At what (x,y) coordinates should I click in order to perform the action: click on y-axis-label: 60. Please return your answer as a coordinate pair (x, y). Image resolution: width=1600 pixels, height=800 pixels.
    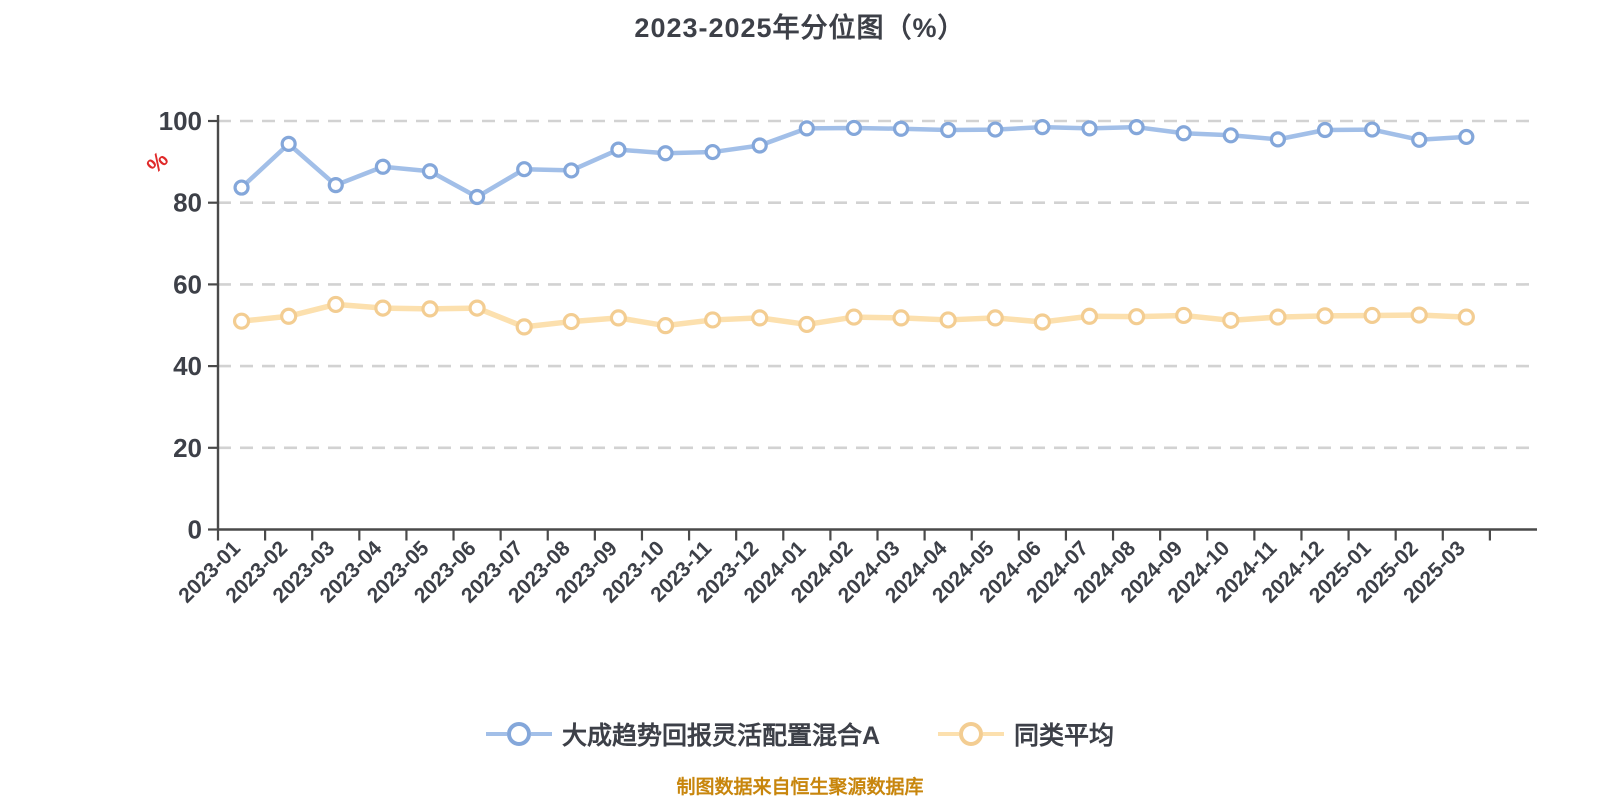
    Looking at the image, I should click on (187, 284).